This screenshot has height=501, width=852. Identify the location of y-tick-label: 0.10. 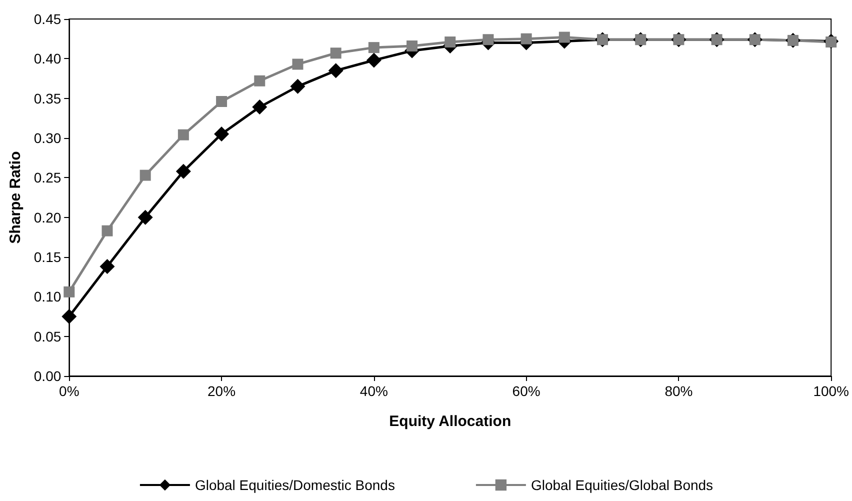
(48, 296).